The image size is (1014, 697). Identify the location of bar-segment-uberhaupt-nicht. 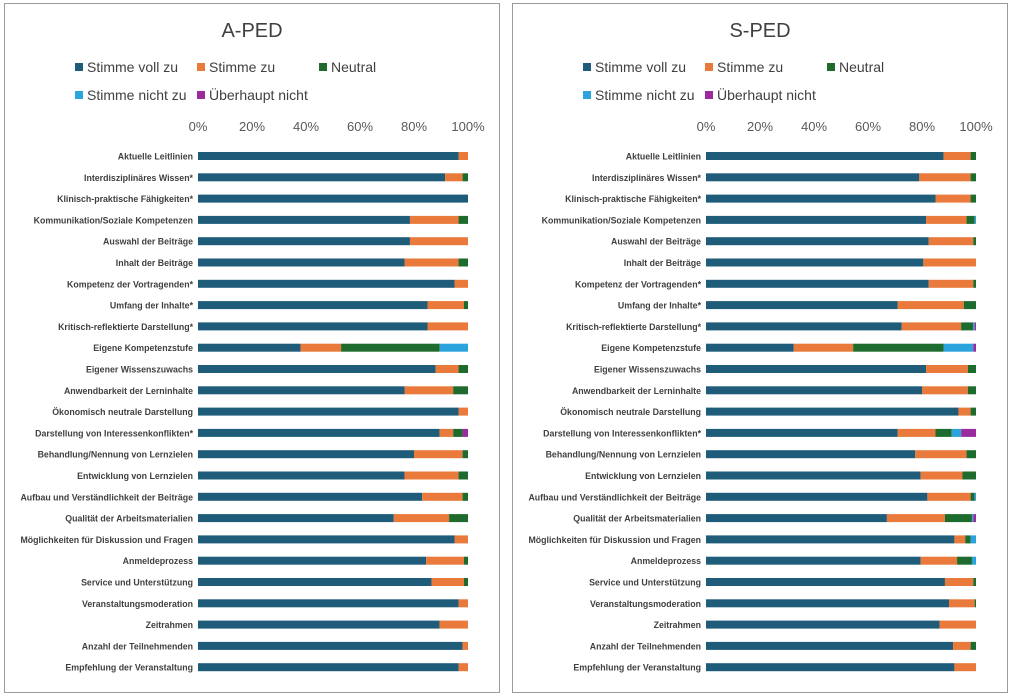
(974, 518).